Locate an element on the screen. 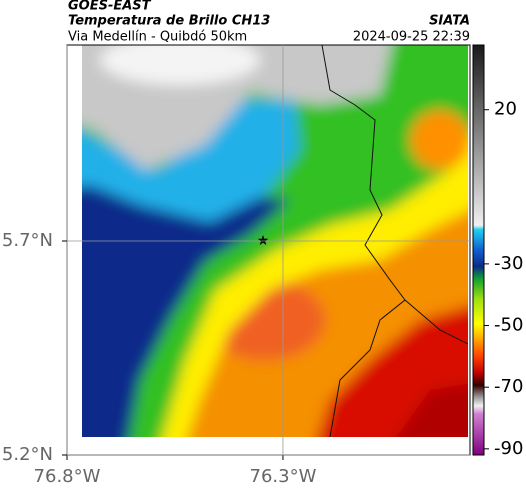  y-tick-label: 5.7°N is located at coordinates (27, 240).